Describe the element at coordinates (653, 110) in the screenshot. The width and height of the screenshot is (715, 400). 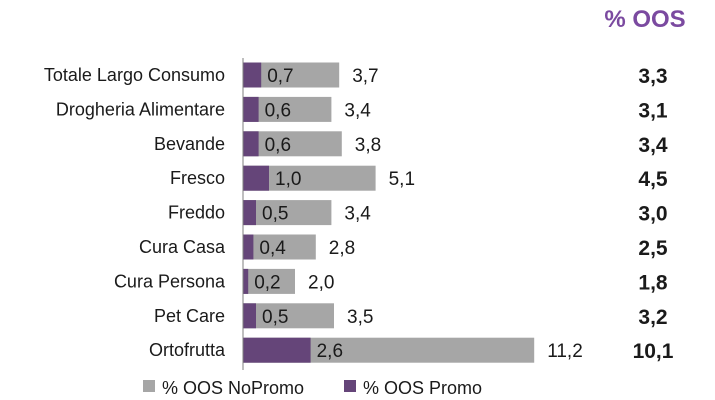
I see `total-value: 3,1` at that location.